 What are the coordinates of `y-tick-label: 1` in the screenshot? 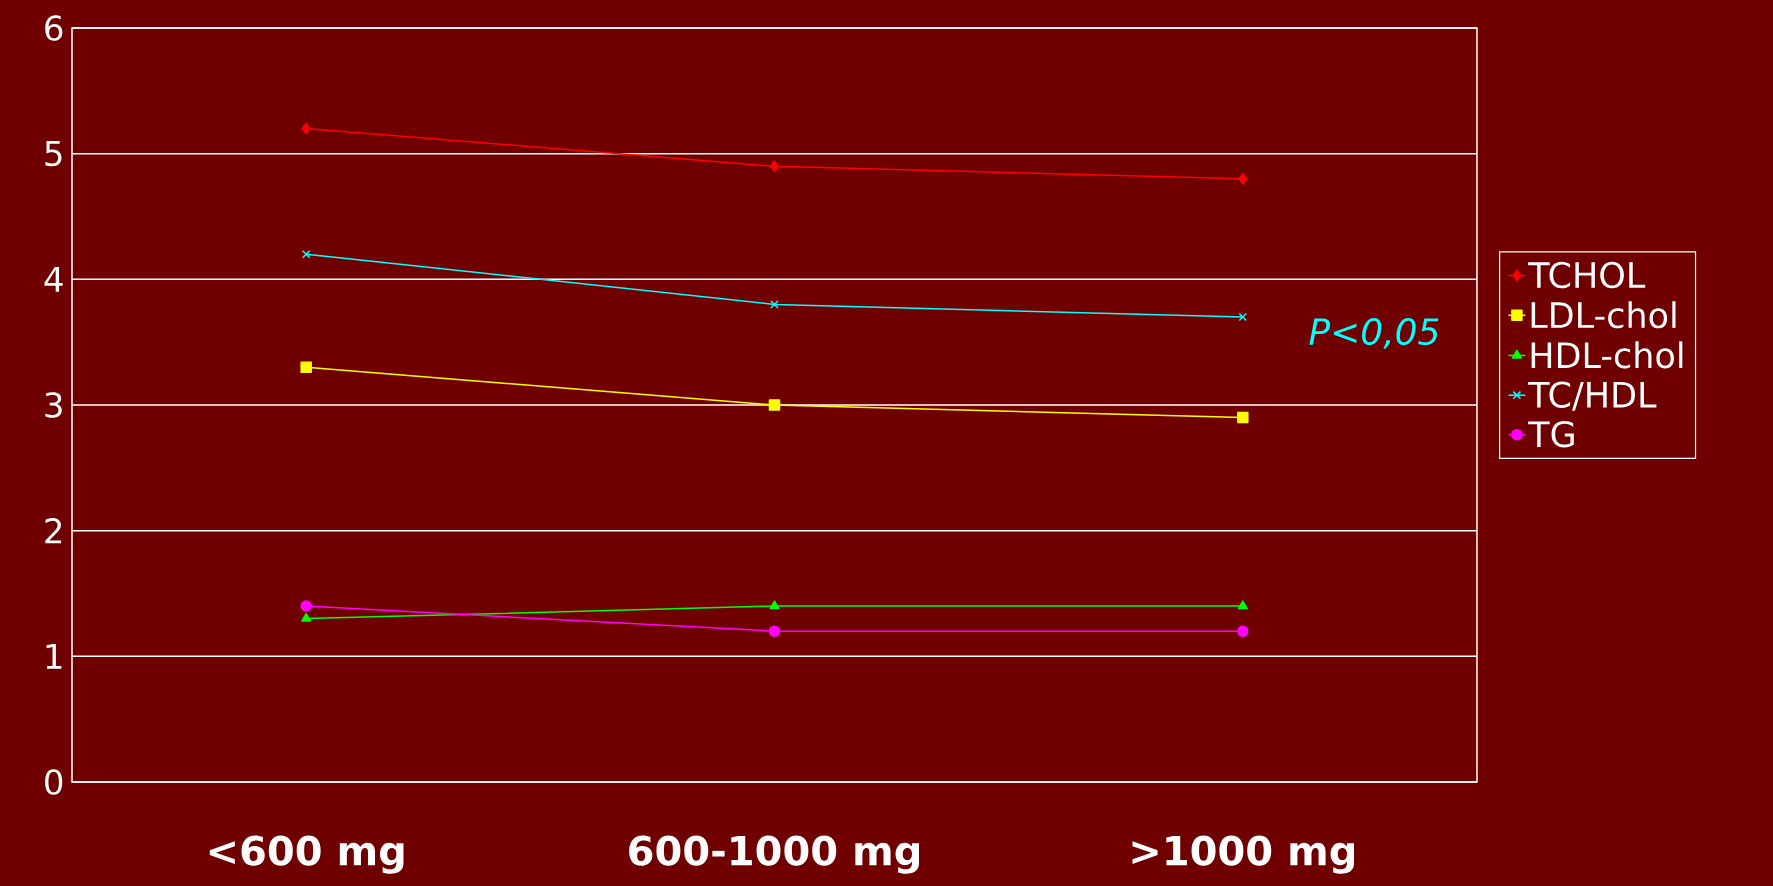 It's located at (54, 656).